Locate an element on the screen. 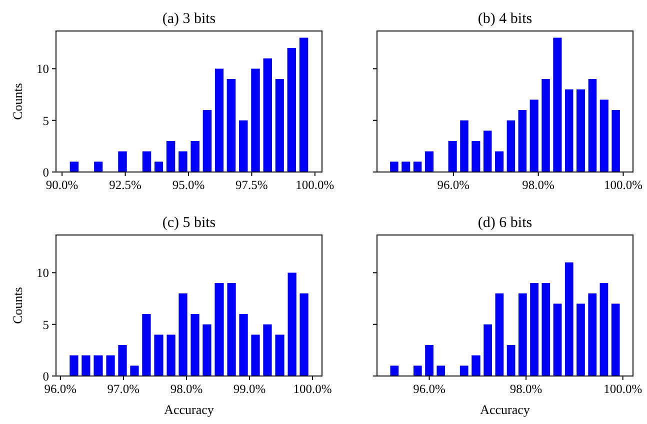 Image resolution: width=647 pixels, height=424 pixels. chart-title: (d) 6 bits is located at coordinates (505, 223).